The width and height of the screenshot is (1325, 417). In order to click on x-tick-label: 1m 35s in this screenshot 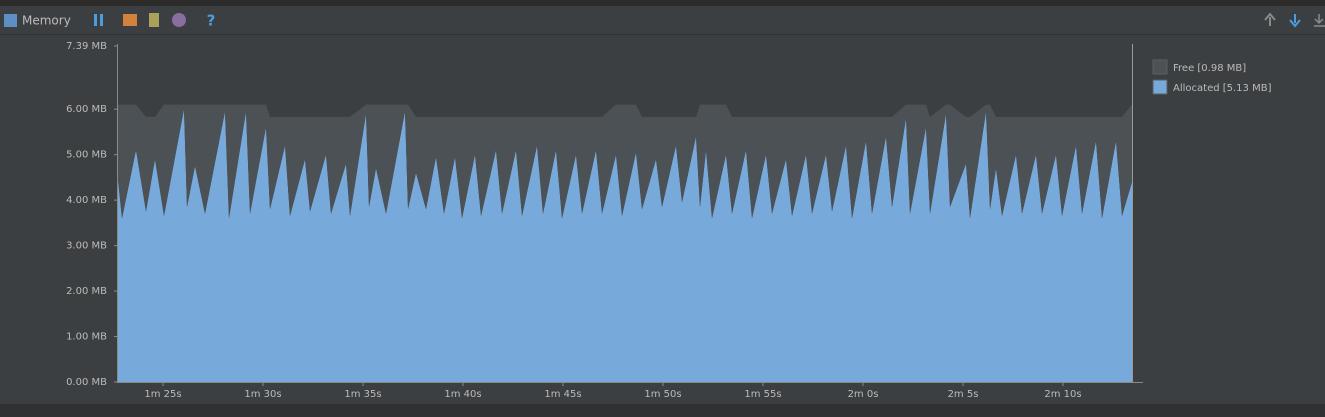, I will do `click(362, 394)`.